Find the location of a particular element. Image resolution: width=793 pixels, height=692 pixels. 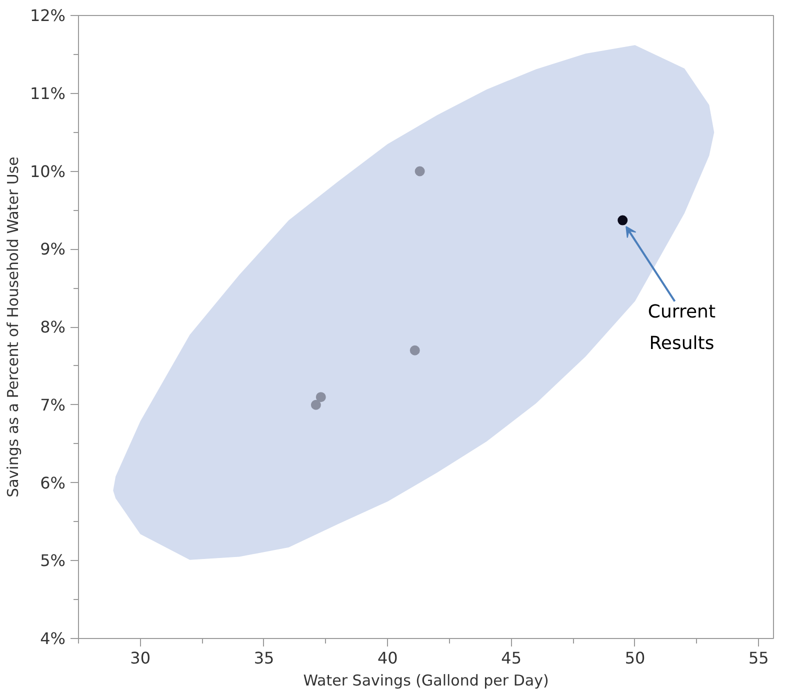

x-tick-label: 35 is located at coordinates (264, 658).